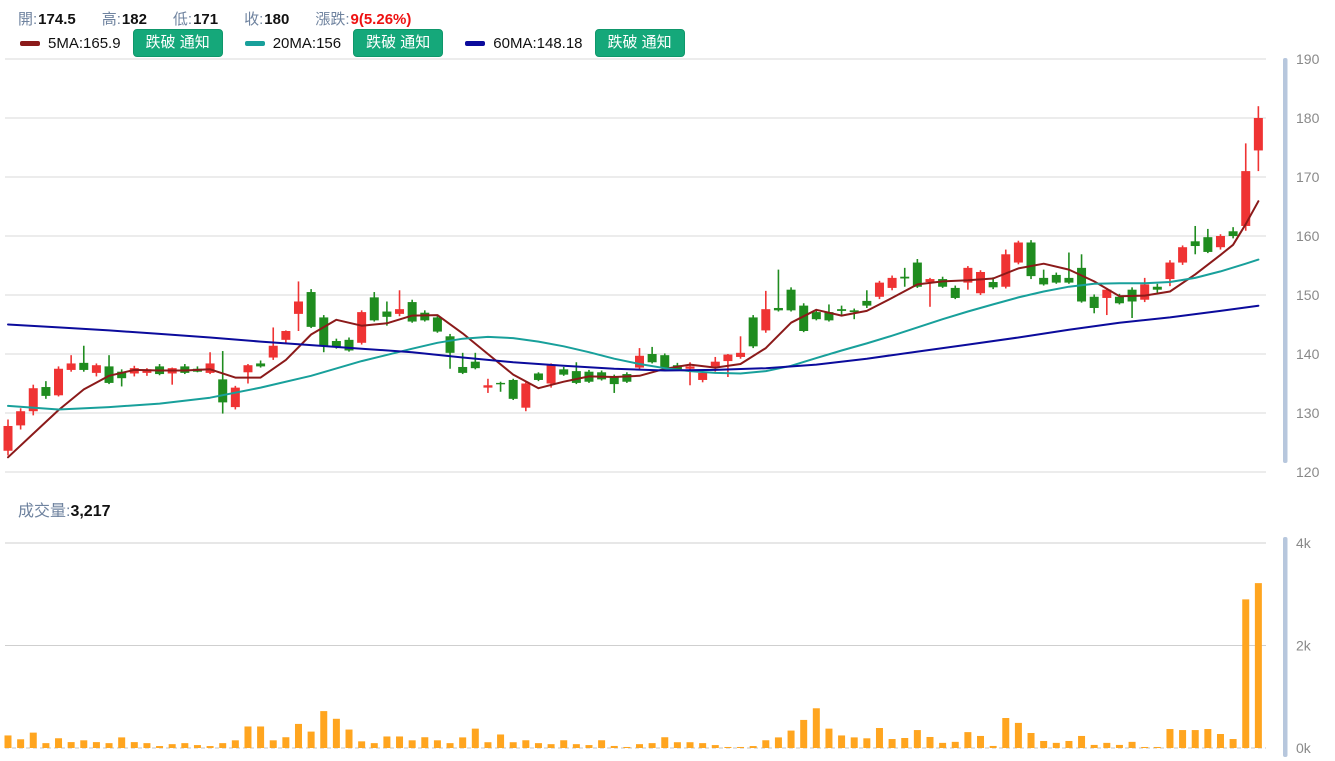 Image resolution: width=1335 pixels, height=761 pixels. What do you see at coordinates (195, 18) in the screenshot?
I see `low-field: 低:171` at bounding box center [195, 18].